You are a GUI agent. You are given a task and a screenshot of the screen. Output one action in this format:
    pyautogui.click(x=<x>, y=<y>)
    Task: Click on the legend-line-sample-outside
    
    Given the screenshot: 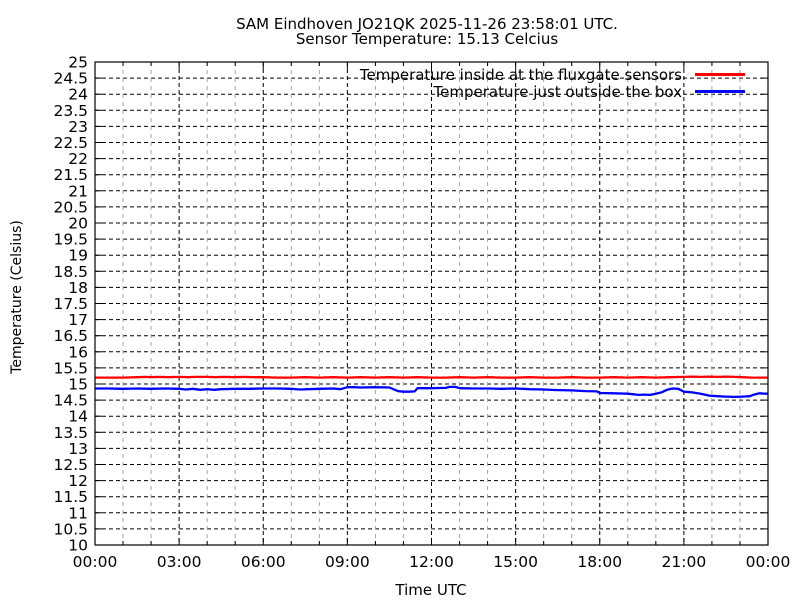 What is the action you would take?
    pyautogui.click(x=720, y=91)
    